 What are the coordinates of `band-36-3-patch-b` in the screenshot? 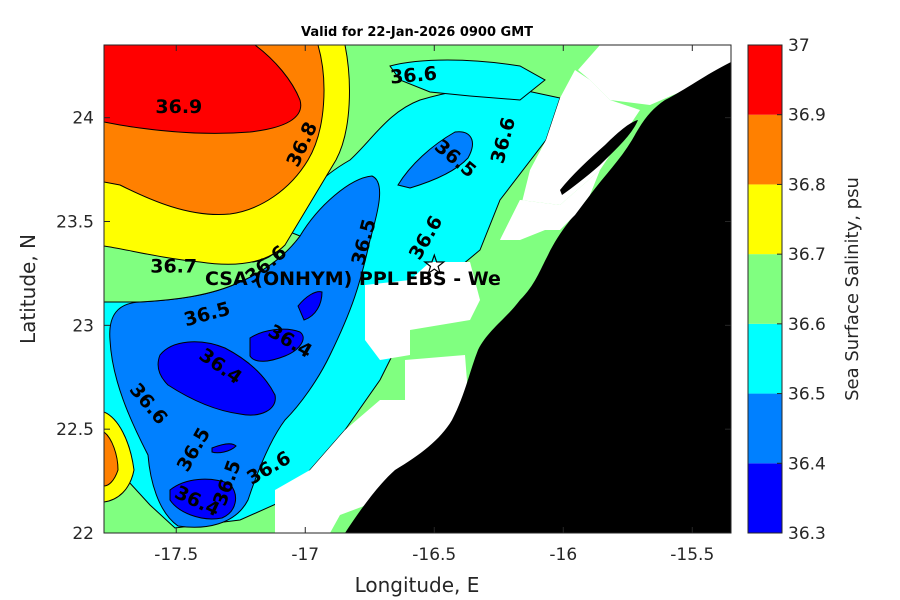 It's located at (276, 345).